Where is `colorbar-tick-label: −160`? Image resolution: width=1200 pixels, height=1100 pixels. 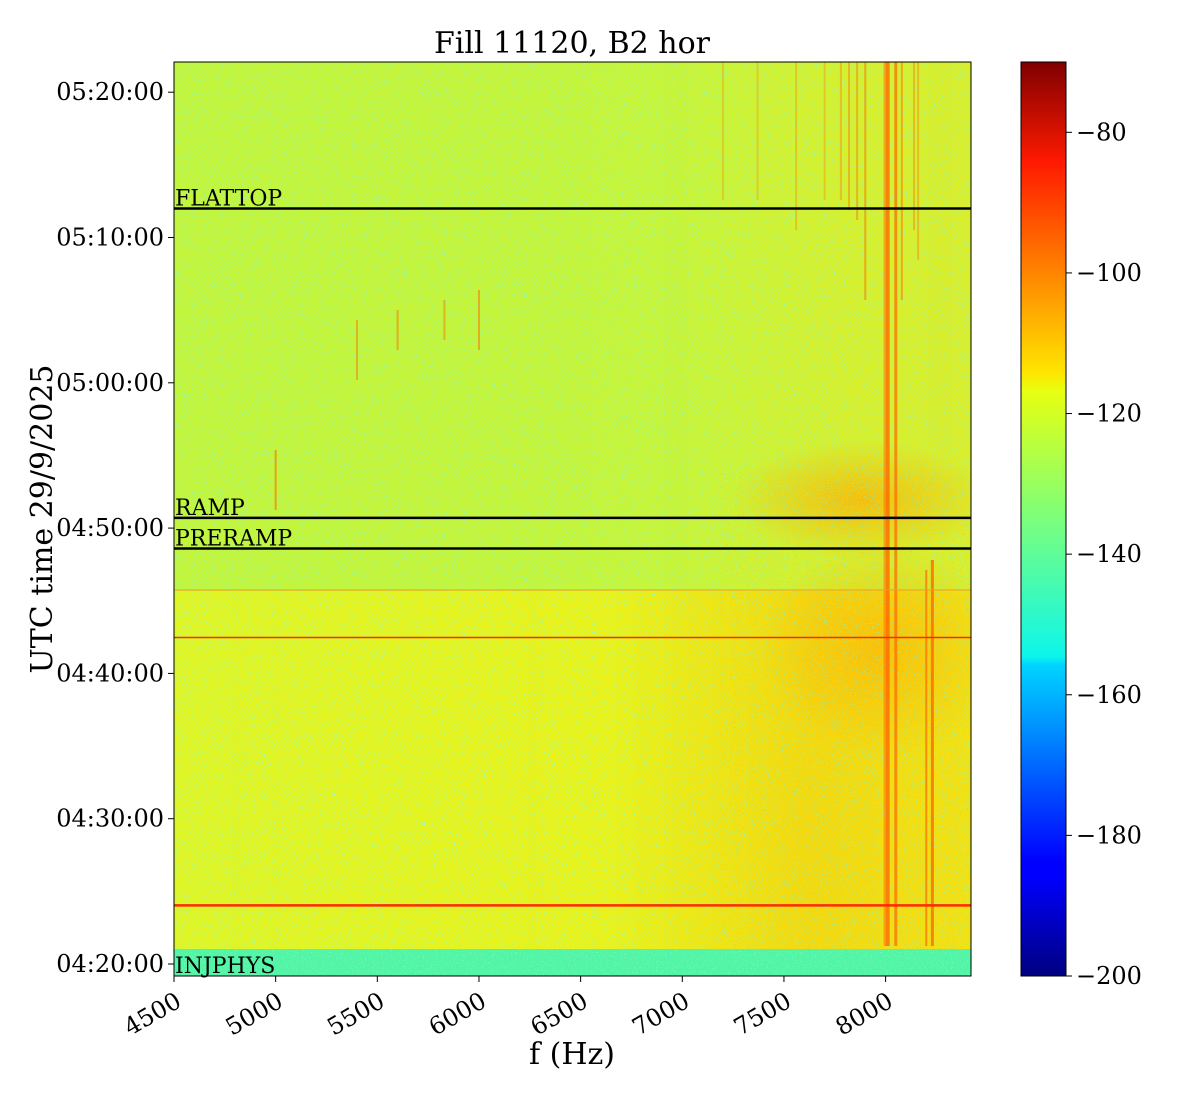
colorbar-tick-label: −160 is located at coordinates (1109, 695).